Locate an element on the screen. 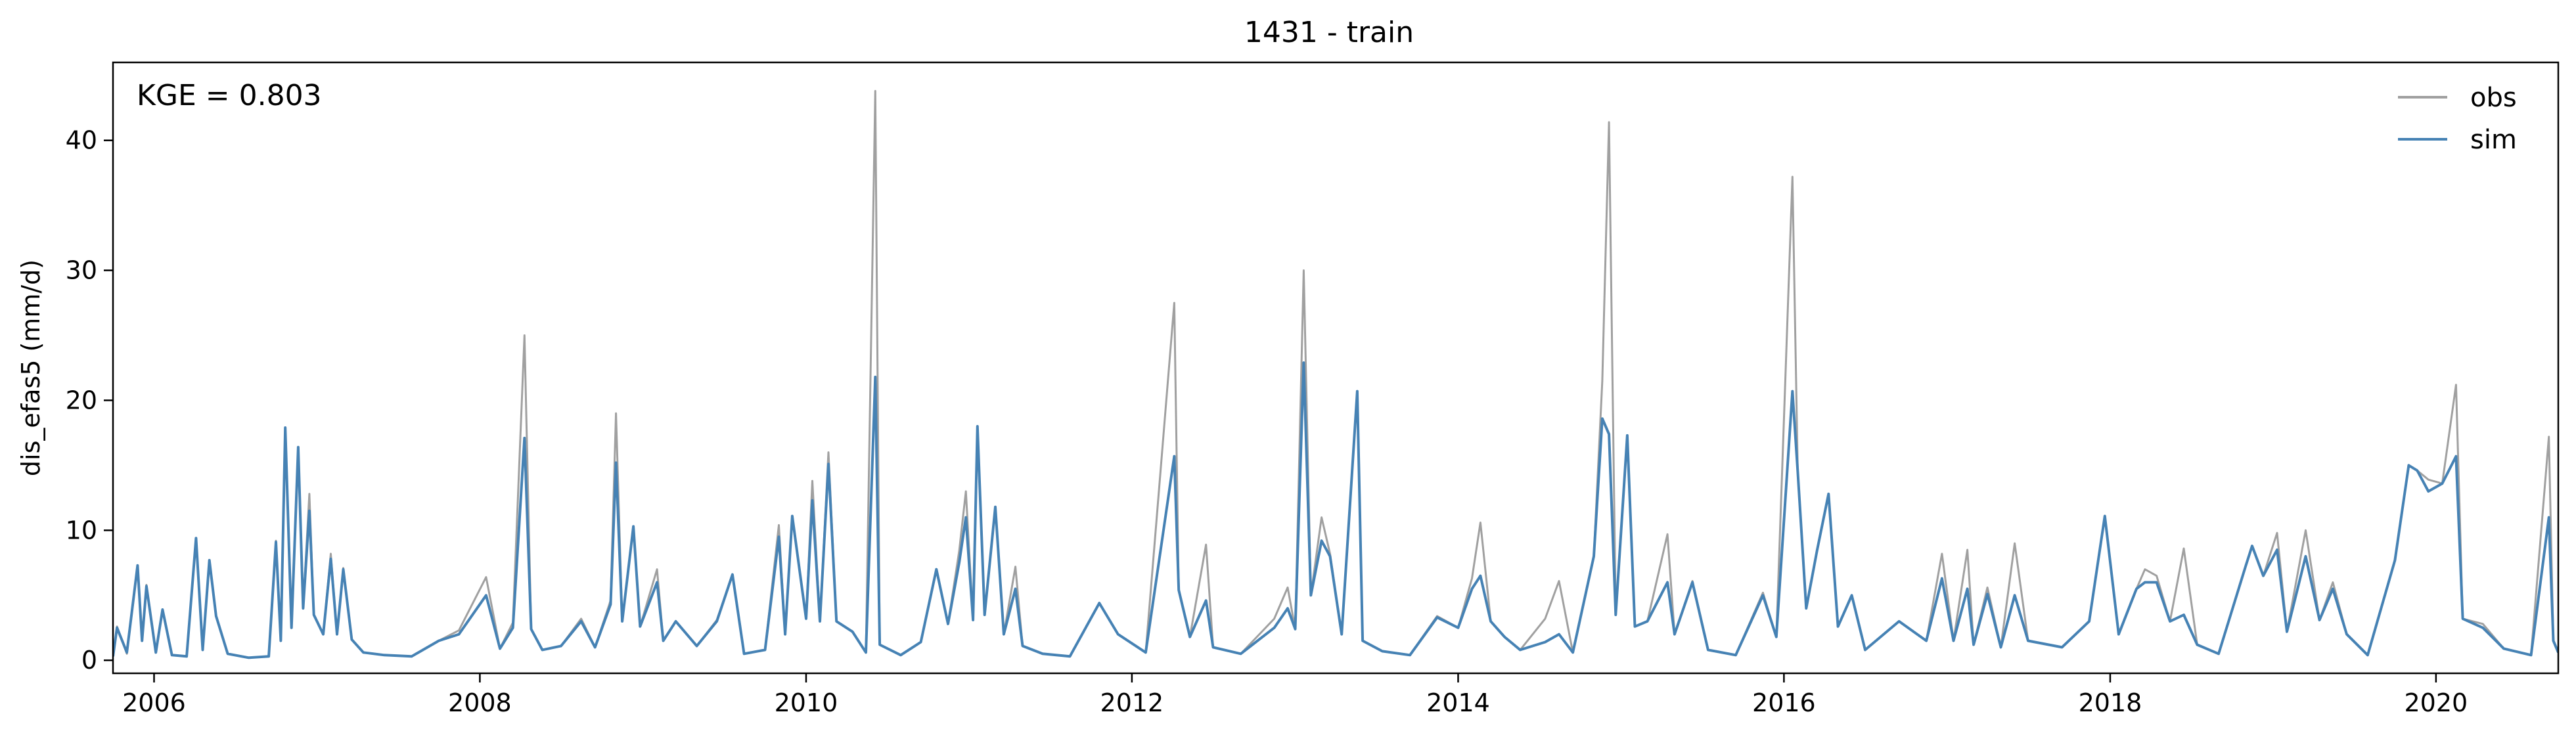 This screenshot has height=737, width=2576. x-tick-label: 2016 is located at coordinates (1784, 702).